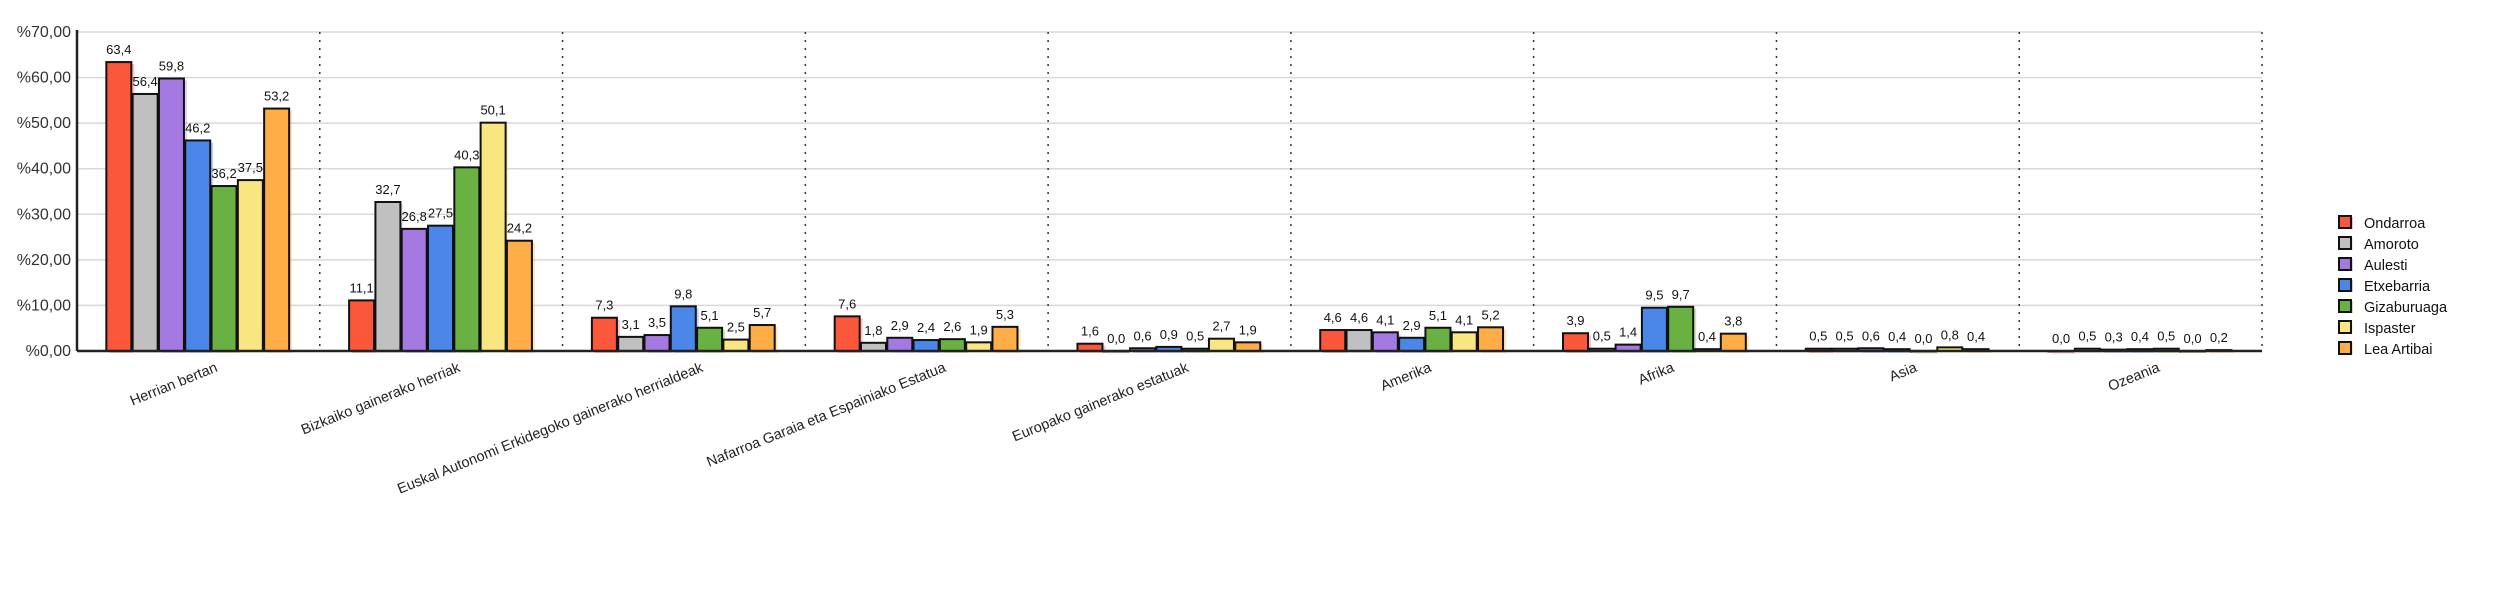 This screenshot has height=600, width=2500. Describe the element at coordinates (387, 189) in the screenshot. I see `data-label: 32,7` at that location.